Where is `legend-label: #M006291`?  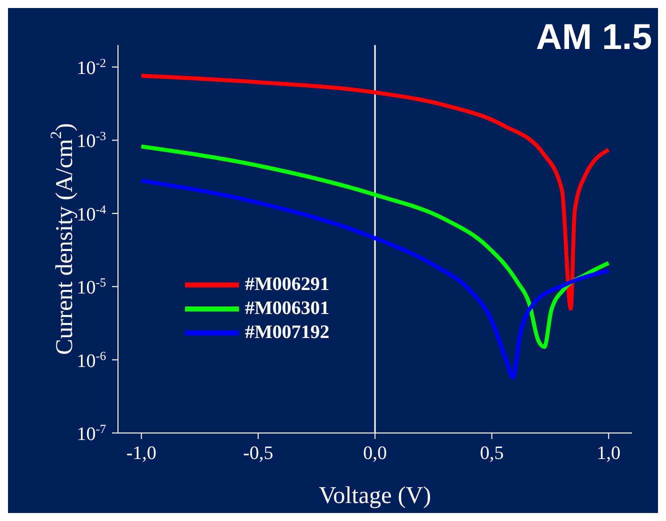 legend-label: #M006291 is located at coordinates (287, 285).